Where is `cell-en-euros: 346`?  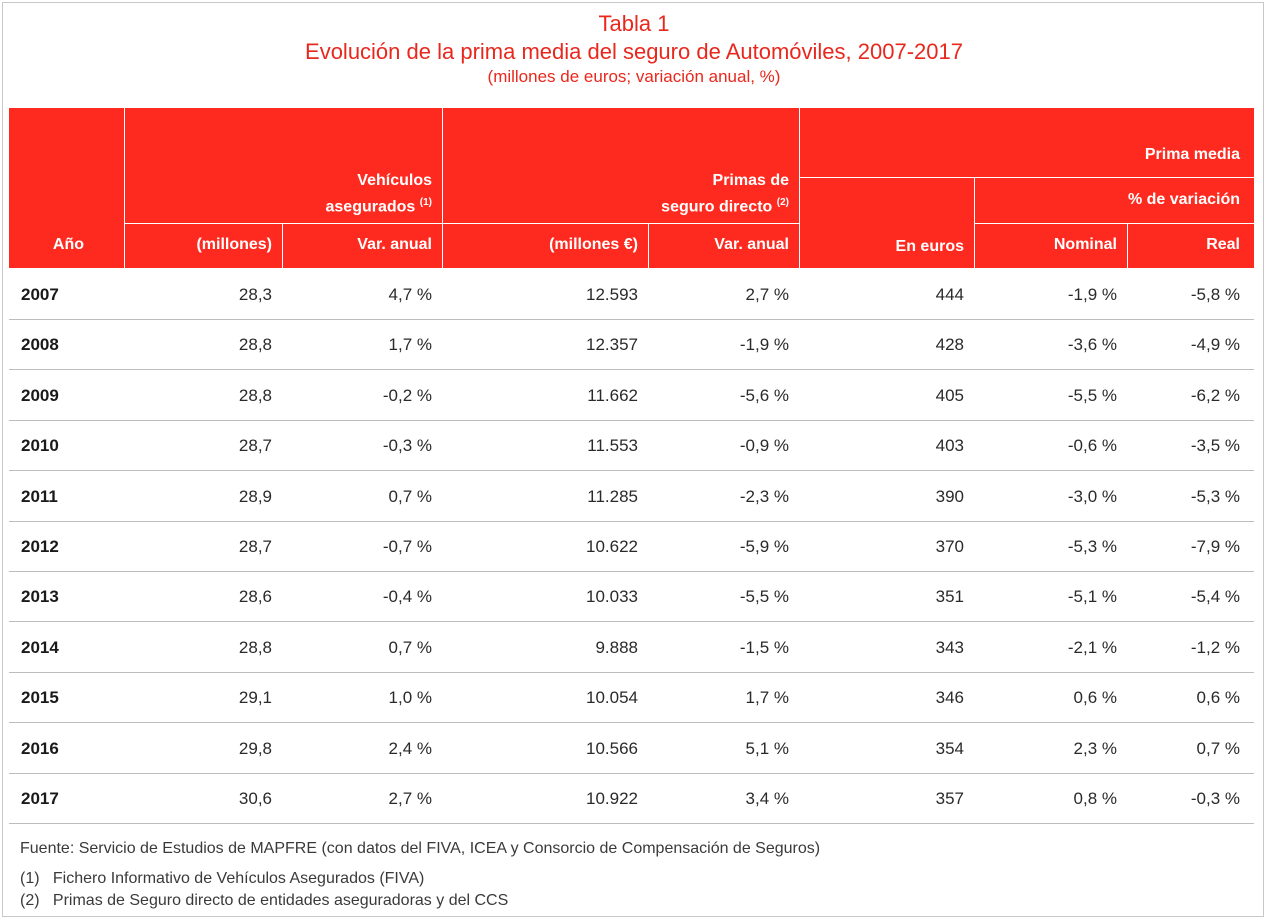
cell-en-euros: 346 is located at coordinates (949, 698).